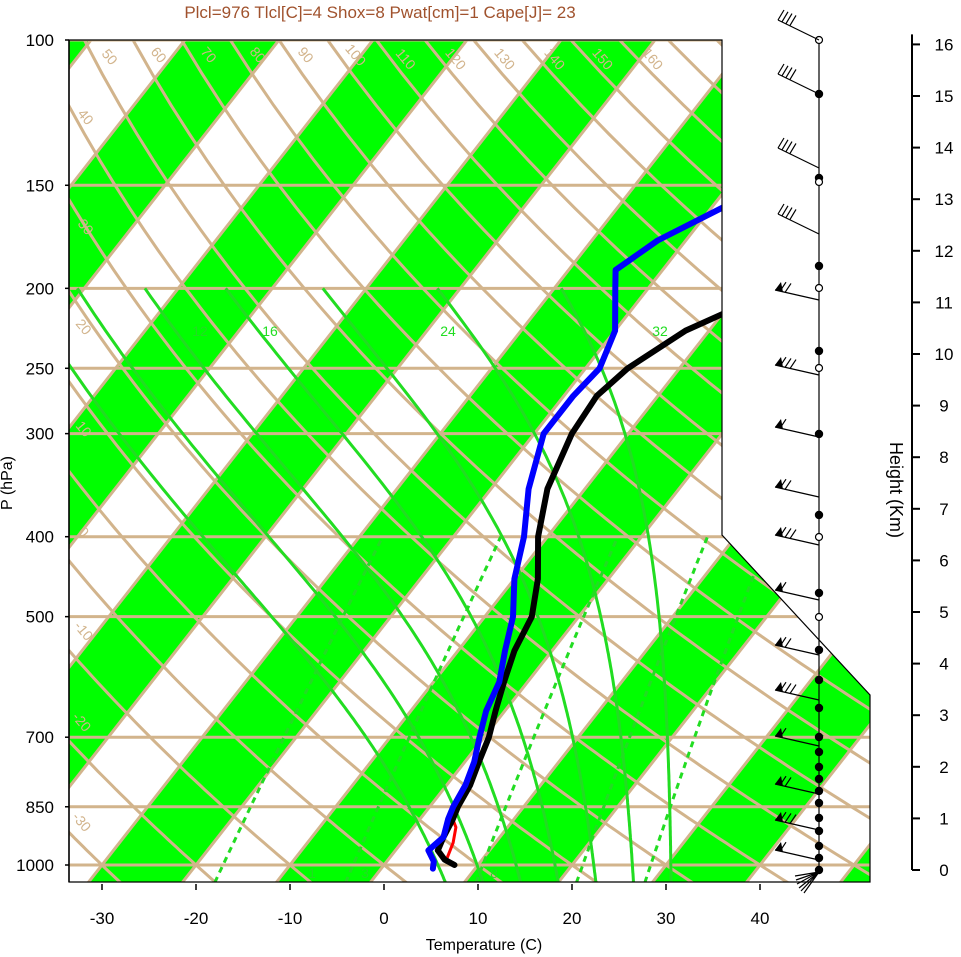  What do you see at coordinates (803, 461) in the screenshot?
I see `isotherm-line` at bounding box center [803, 461].